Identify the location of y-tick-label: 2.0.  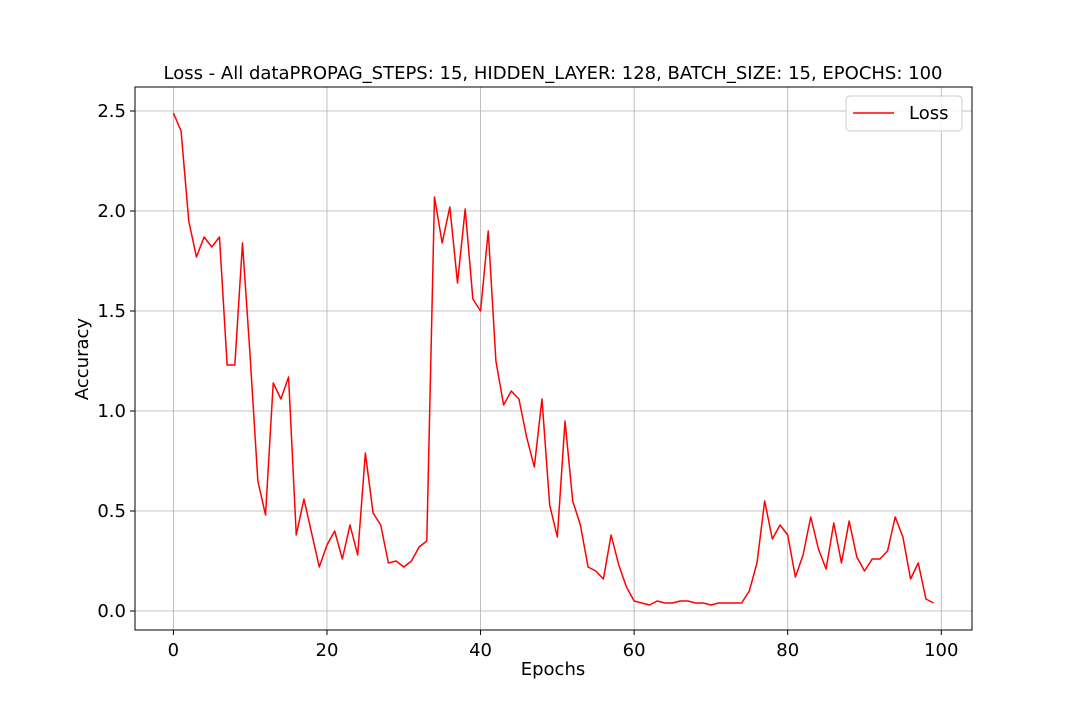
(111, 211).